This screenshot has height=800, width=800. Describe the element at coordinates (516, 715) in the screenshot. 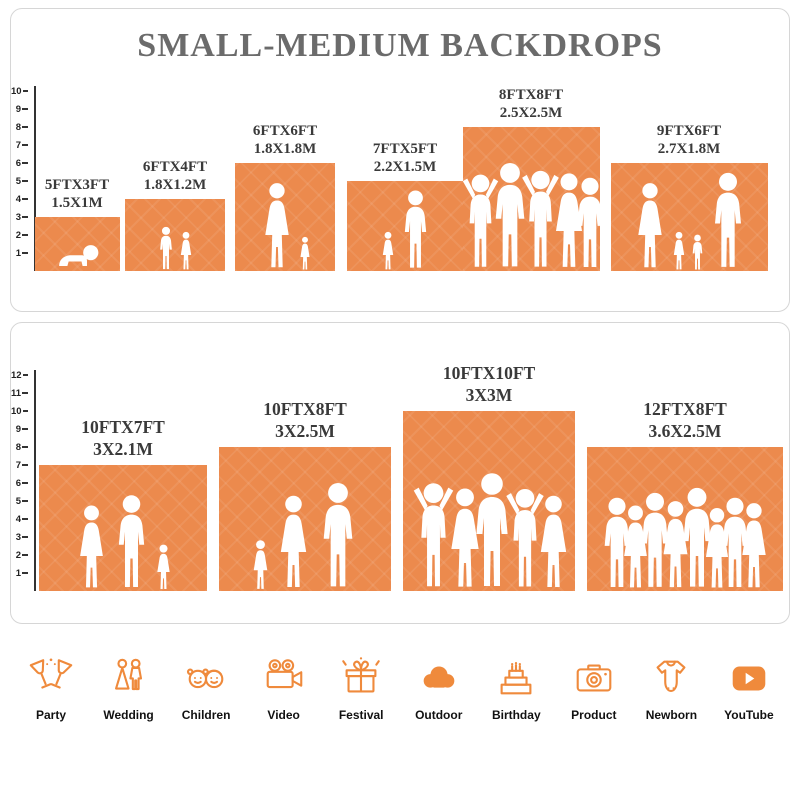

I see `category-label: Birthday` at that location.